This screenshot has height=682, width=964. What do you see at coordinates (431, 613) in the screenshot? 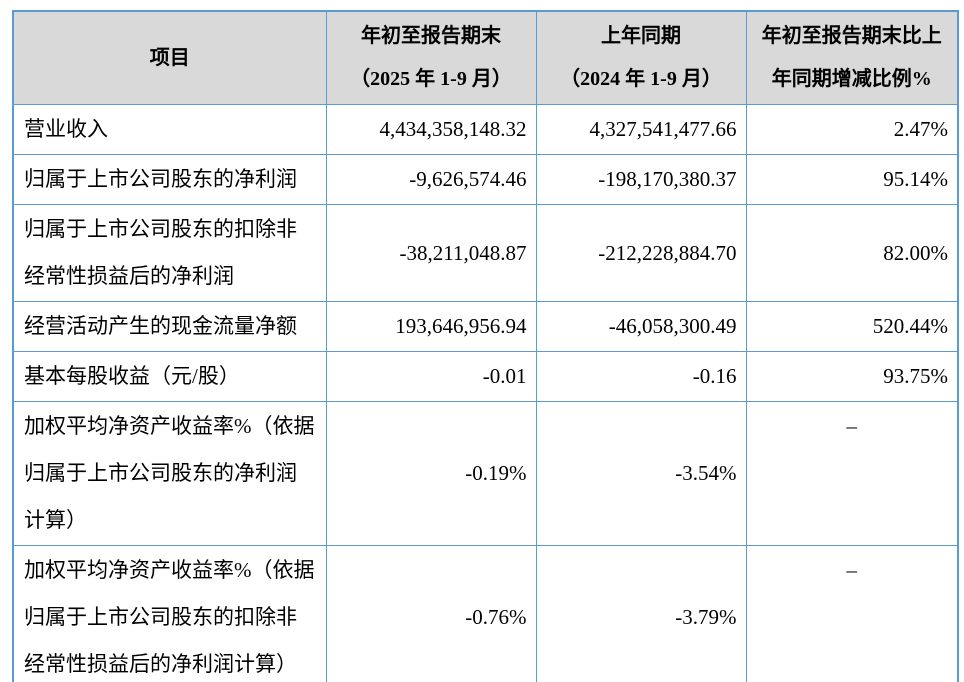
I see `cell-current-value: -0.76%` at bounding box center [431, 613].